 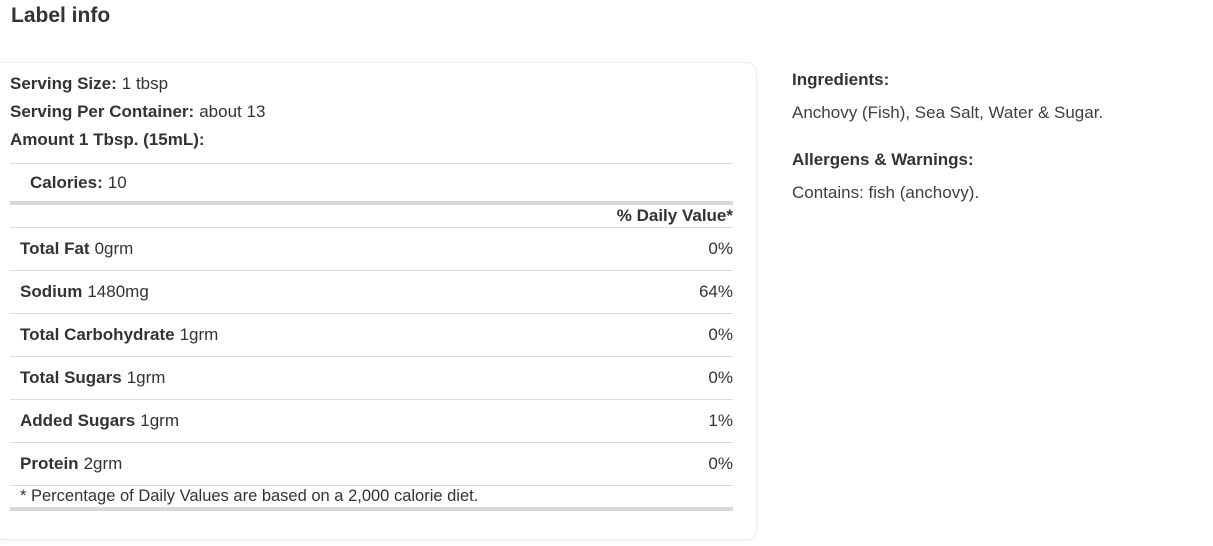 What do you see at coordinates (886, 192) in the screenshot?
I see `allergens-text: Contains: fish (anchovy).` at bounding box center [886, 192].